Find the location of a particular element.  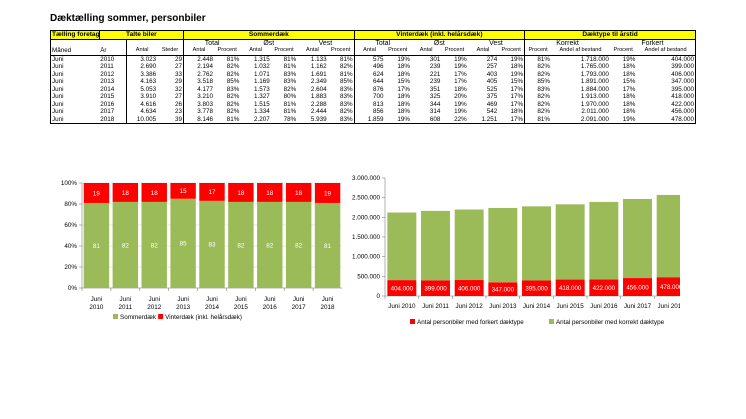

y-tick-label: 0 is located at coordinates (378, 296).